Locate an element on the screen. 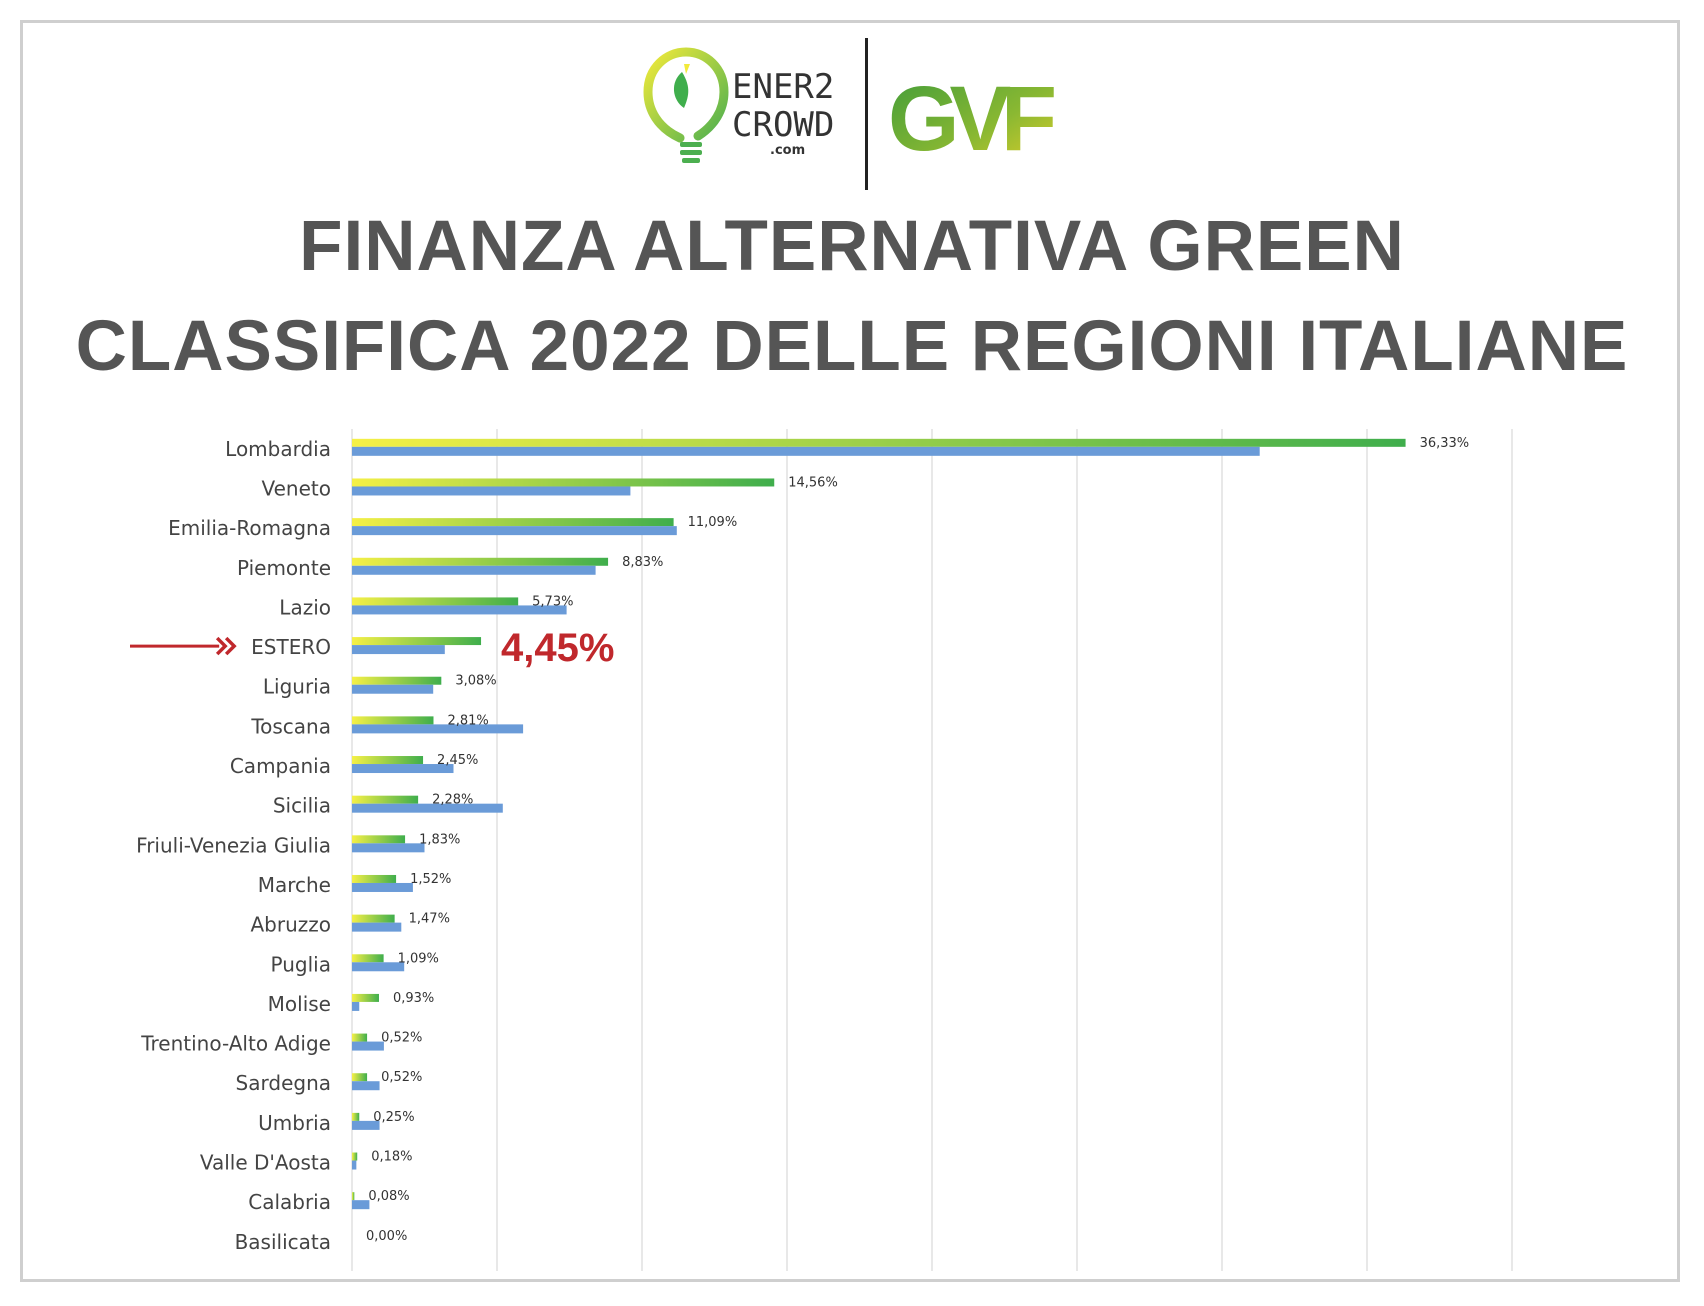 Image resolution: width=1704 pixels, height=1306 pixels. value-label: 1,52% is located at coordinates (430, 879).